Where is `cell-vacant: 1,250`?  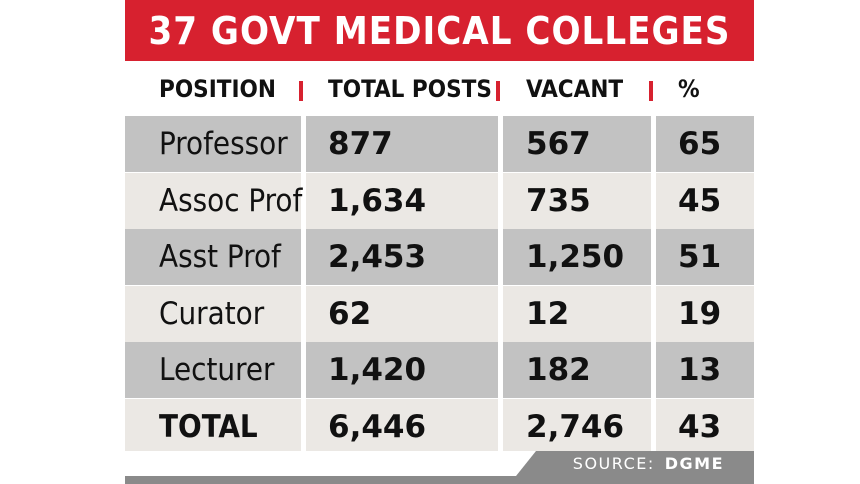 cell-vacant: 1,250 is located at coordinates (575, 257).